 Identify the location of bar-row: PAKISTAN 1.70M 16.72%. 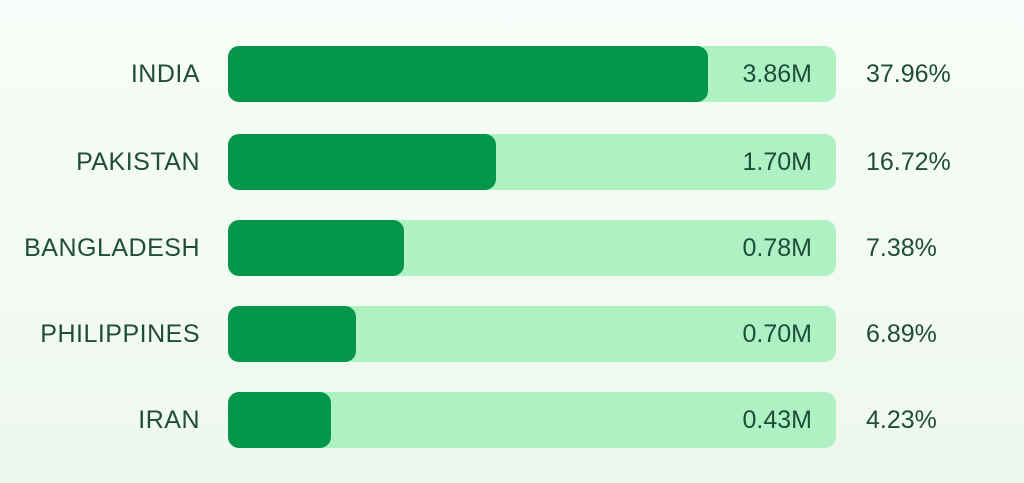
(512, 162).